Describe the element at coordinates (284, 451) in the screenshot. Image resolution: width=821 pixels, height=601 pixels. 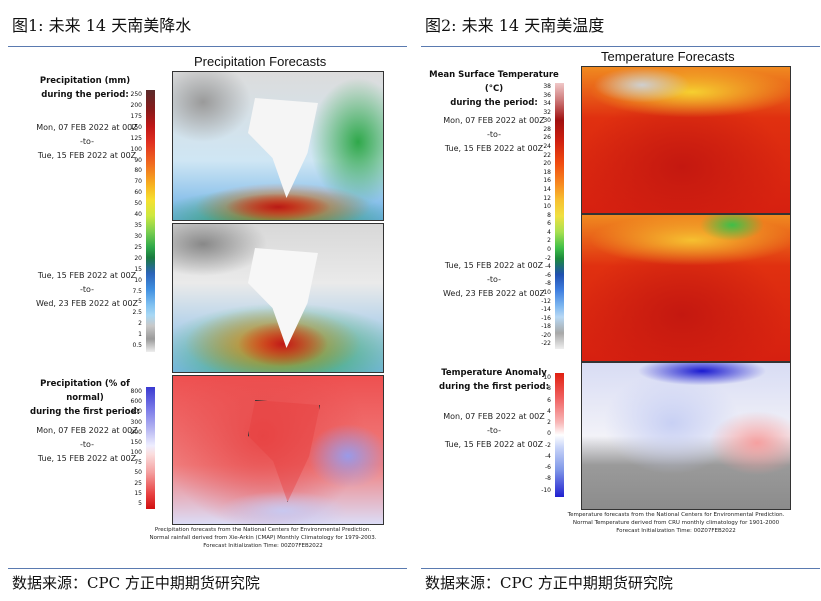
I see `india-outline` at that location.